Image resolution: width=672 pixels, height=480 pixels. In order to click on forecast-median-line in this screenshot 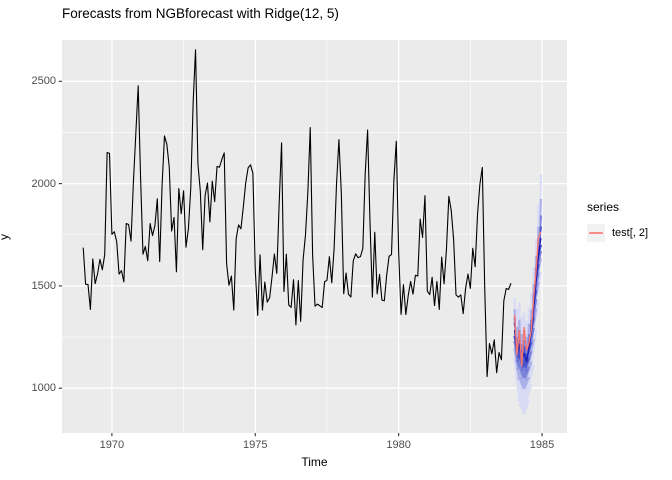, I will do `click(527, 300)`.